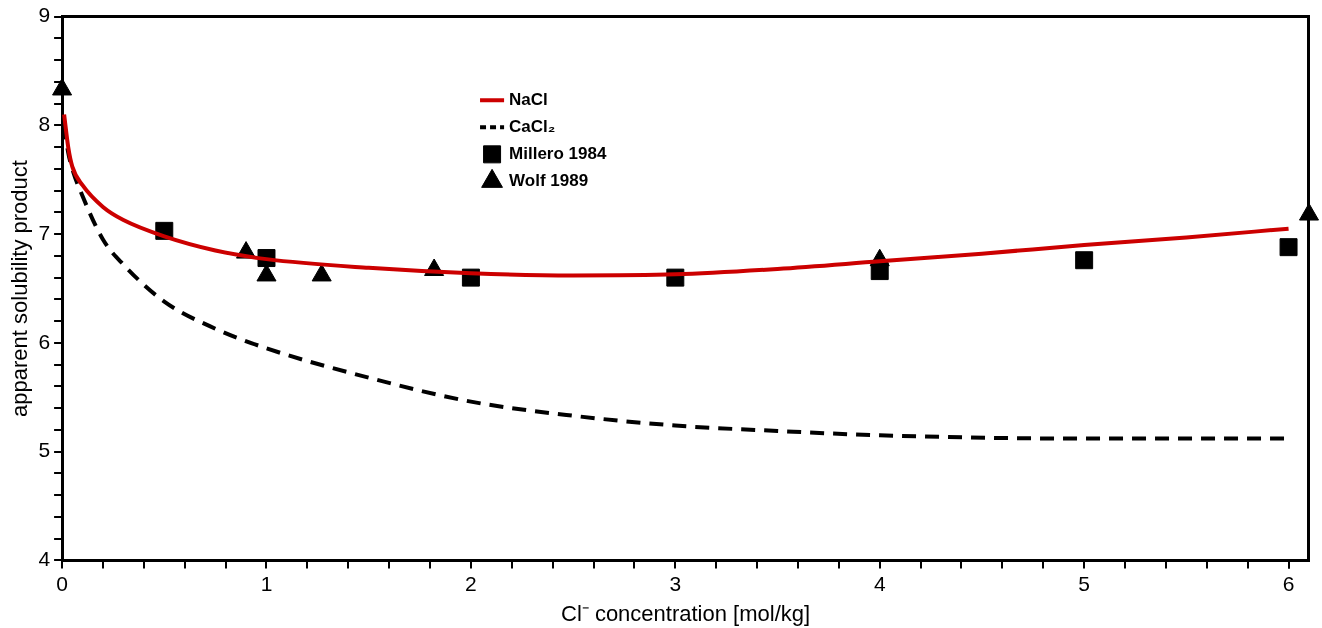 This screenshot has width=1322, height=628. Describe the element at coordinates (62, 583) in the screenshot. I see `x-tick-label: 0` at that location.